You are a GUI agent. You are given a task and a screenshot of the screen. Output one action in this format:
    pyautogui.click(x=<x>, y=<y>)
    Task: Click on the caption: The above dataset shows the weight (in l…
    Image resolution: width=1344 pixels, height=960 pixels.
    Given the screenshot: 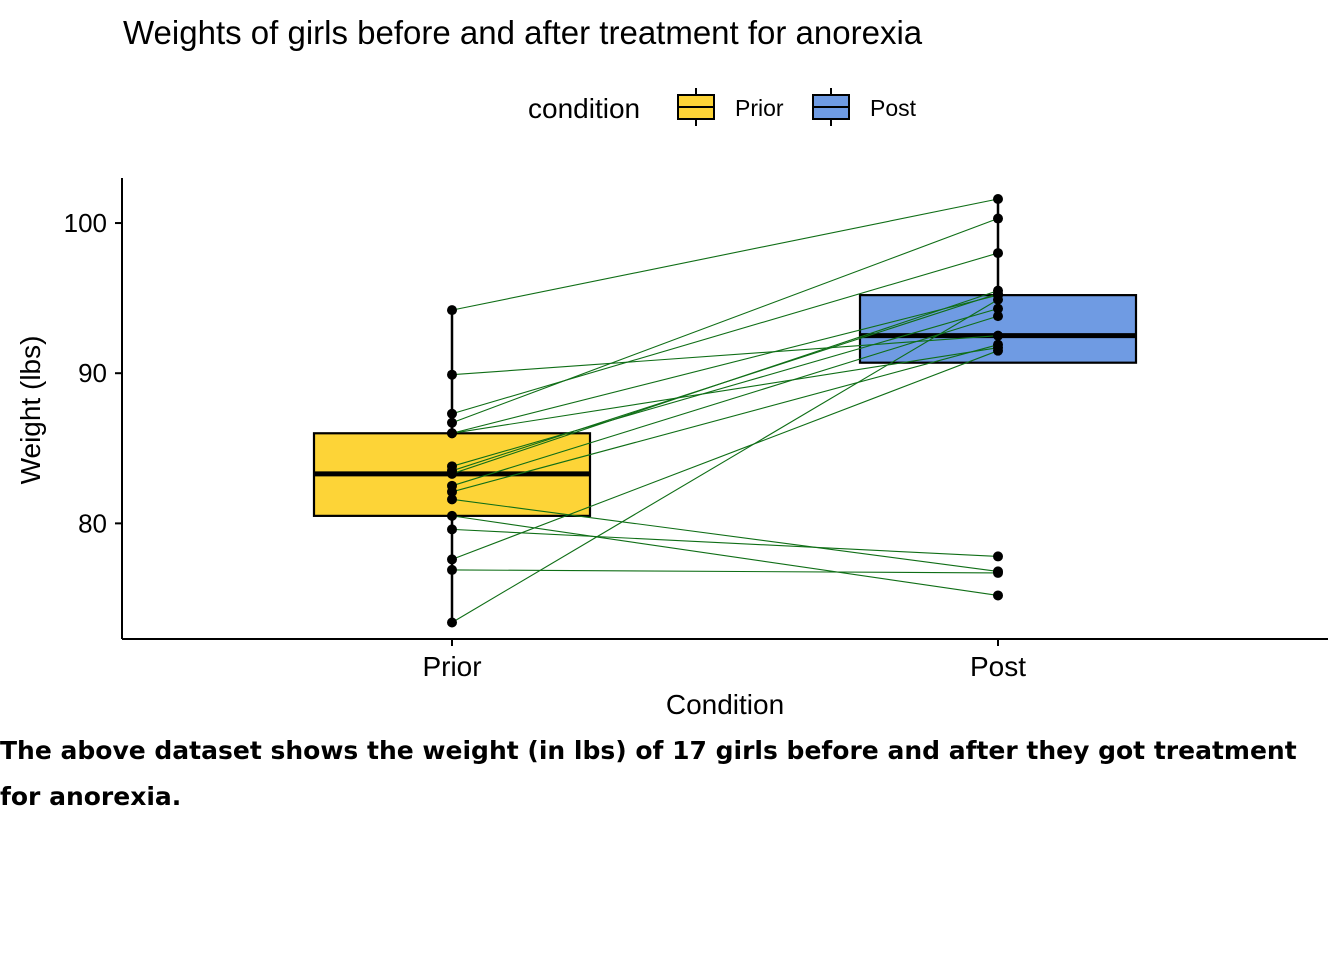 What is the action you would take?
    pyautogui.click(x=648, y=773)
    